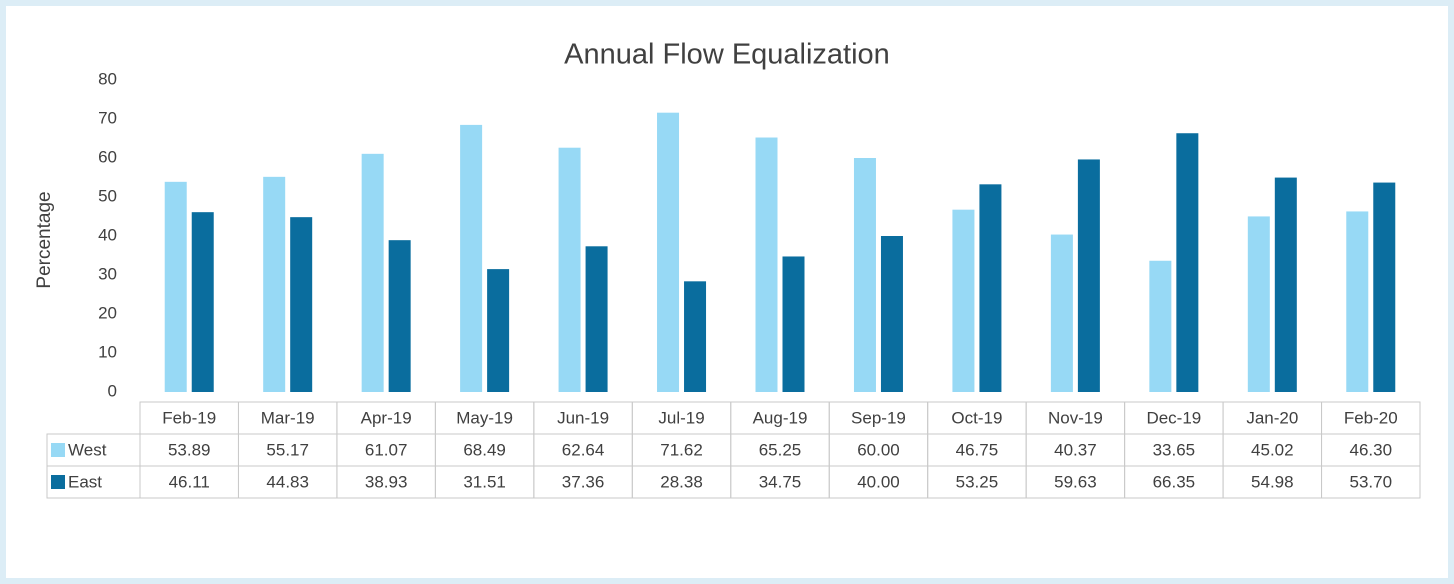 This screenshot has width=1454, height=584. Describe the element at coordinates (1075, 481) in the screenshot. I see `data-label: 59.63` at that location.